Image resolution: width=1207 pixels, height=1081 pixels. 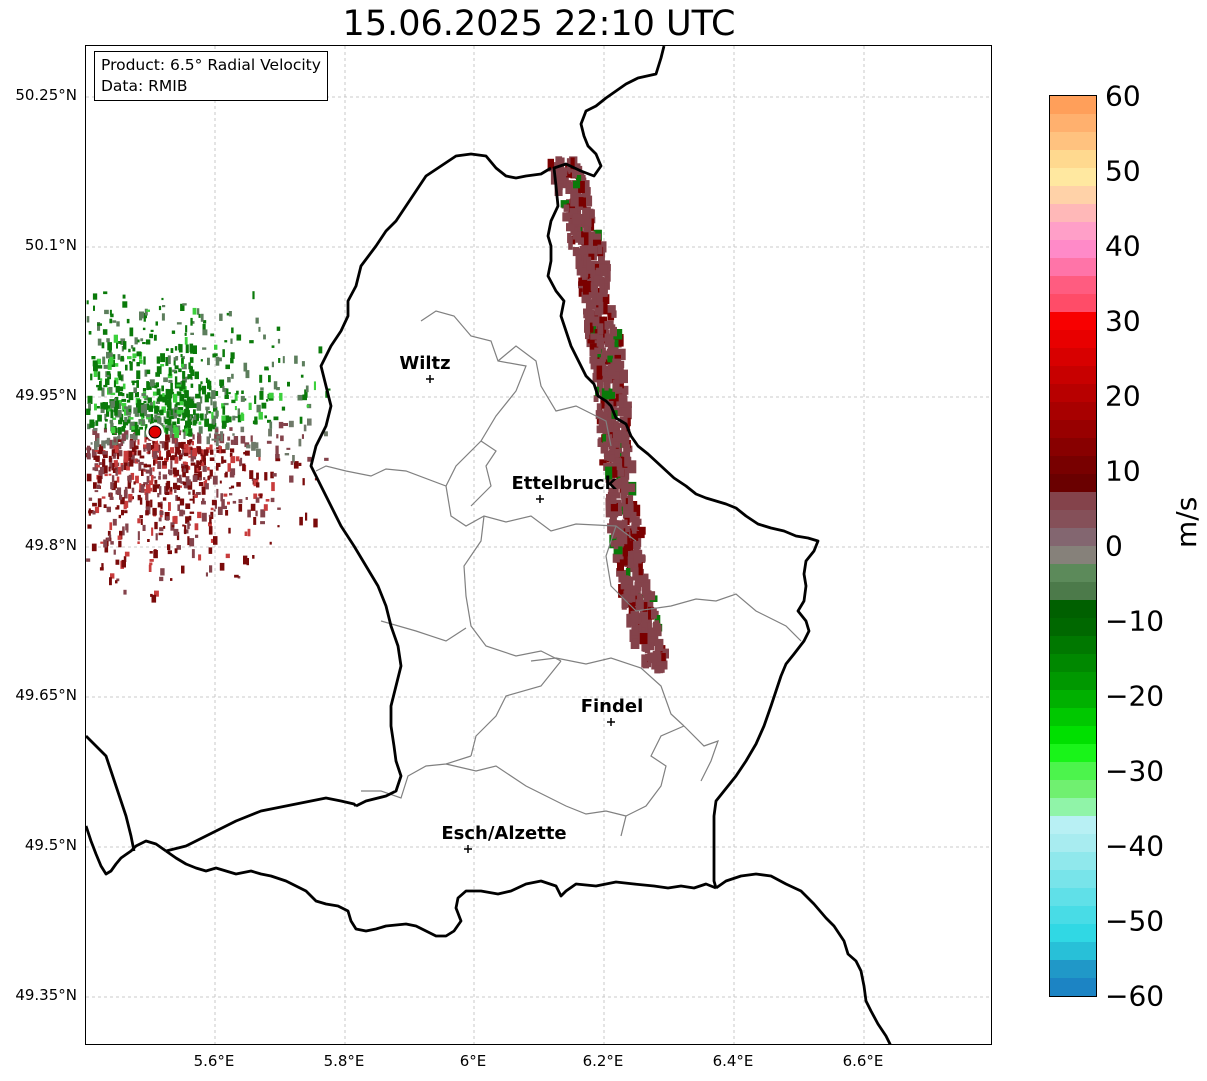 I want to click on product-info-box: Product: 6.5° Radial Velocity Data: RMIB, so click(x=211, y=76).